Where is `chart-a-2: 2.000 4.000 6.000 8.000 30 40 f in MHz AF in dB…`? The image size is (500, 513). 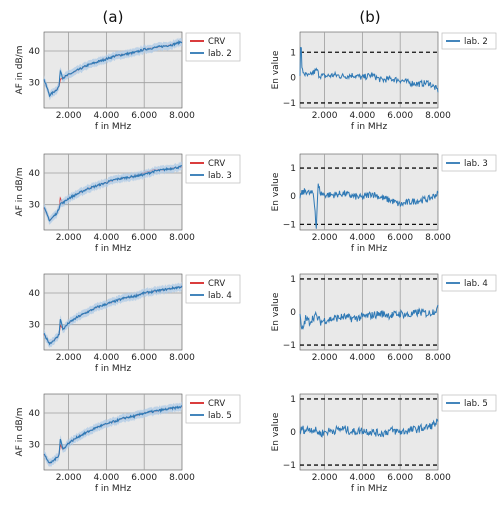 chart-a-2: 2.000 4.000 6.000 8.000 30 40 f in MHz AF in dB… is located at coordinates (128, 203).